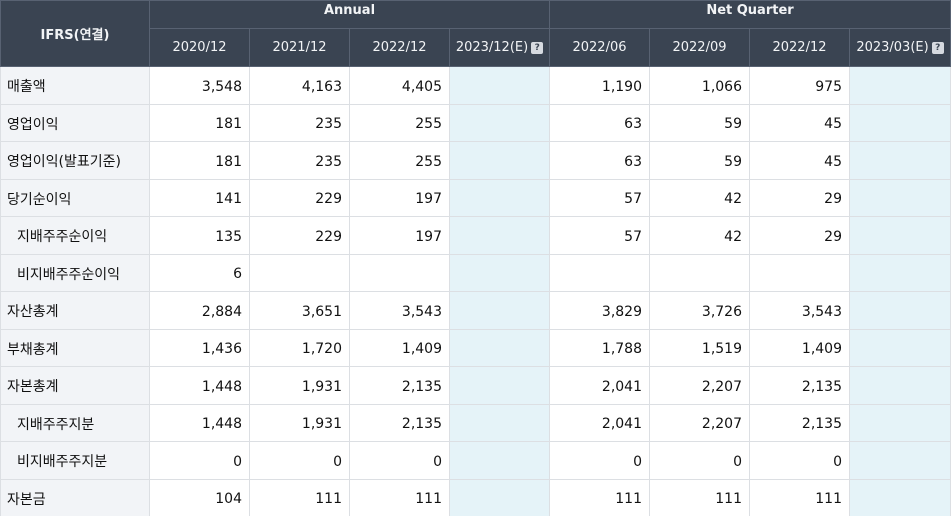  I want to click on row-label: 비지배주주지분, so click(75, 460).